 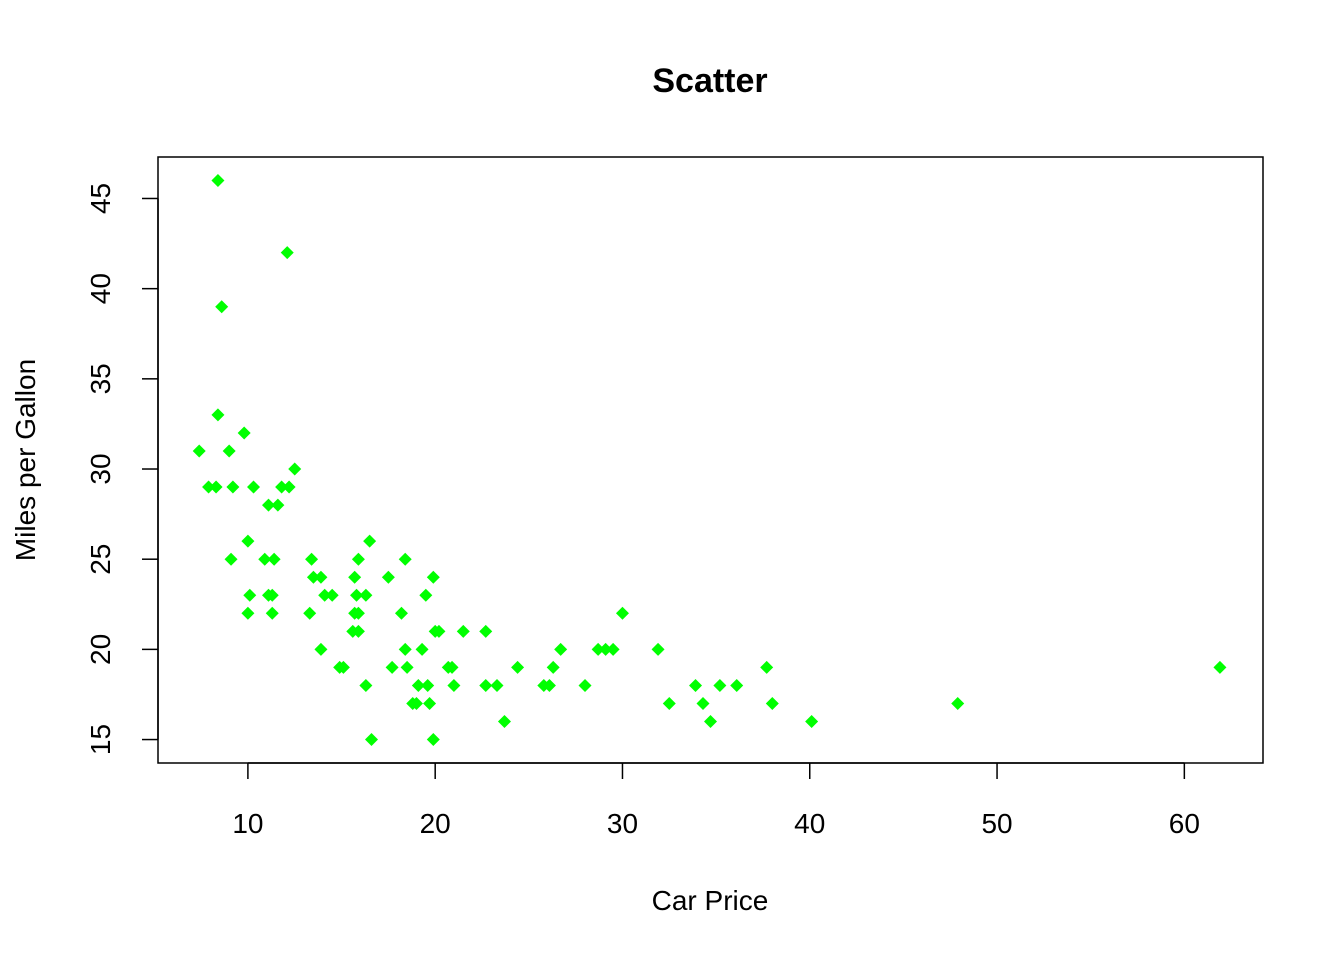 What do you see at coordinates (100, 559) in the screenshot?
I see `y-tick-label: 25` at bounding box center [100, 559].